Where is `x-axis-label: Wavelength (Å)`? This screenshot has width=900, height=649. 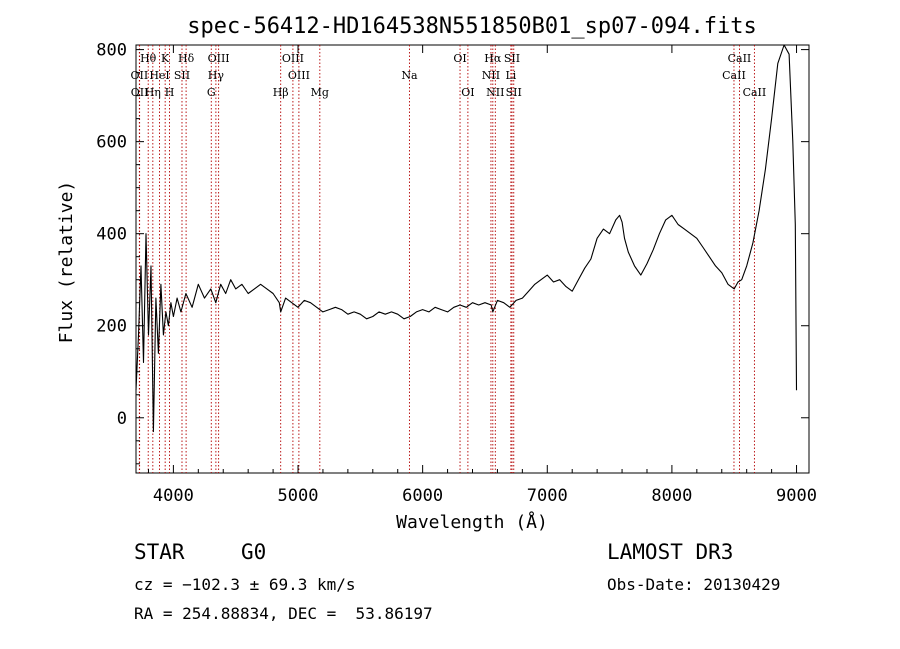
x-axis-label: Wavelength (Å) is located at coordinates (472, 522).